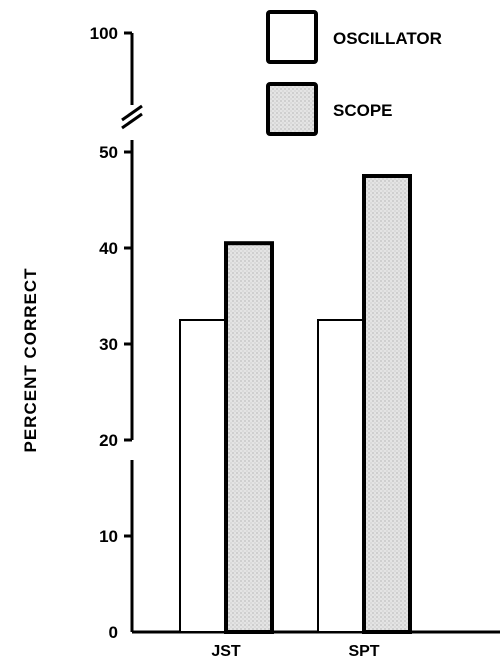 The height and width of the screenshot is (663, 500). Describe the element at coordinates (387, 38) in the screenshot. I see `legend-label-oscillator: OSCILLATOR` at that location.